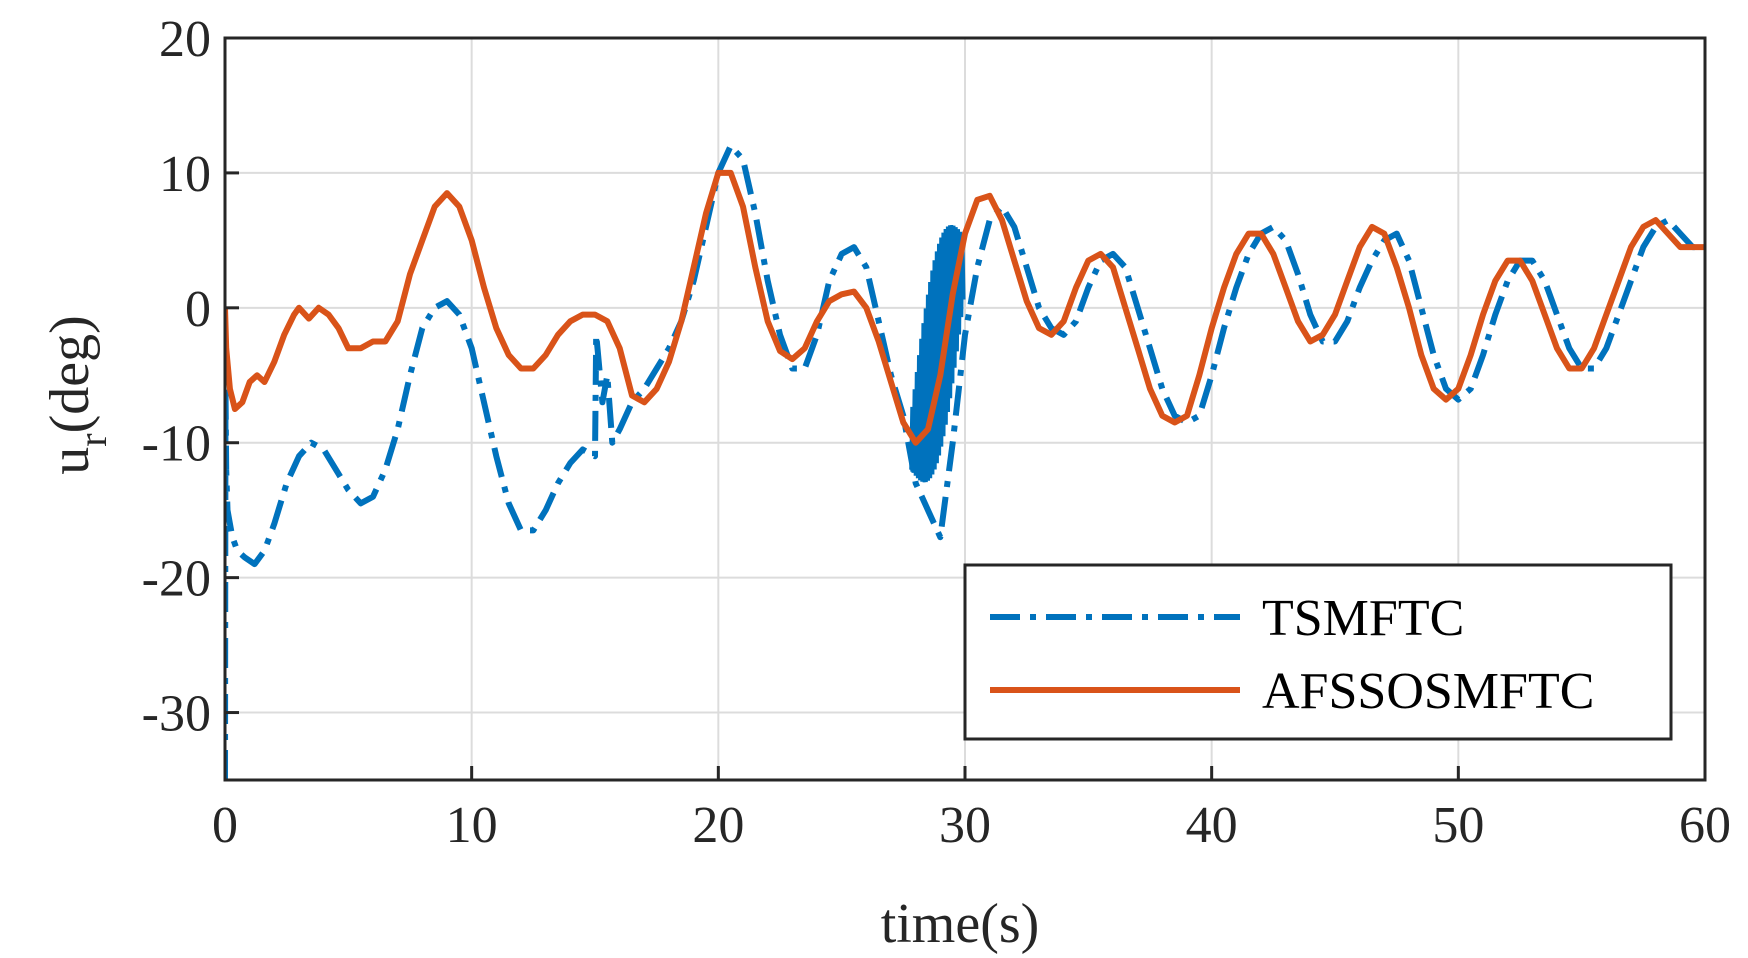 Image resolution: width=1748 pixels, height=958 pixels. Describe the element at coordinates (937, 353) in the screenshot. I see `series-tsmftc-oscillation` at that location.